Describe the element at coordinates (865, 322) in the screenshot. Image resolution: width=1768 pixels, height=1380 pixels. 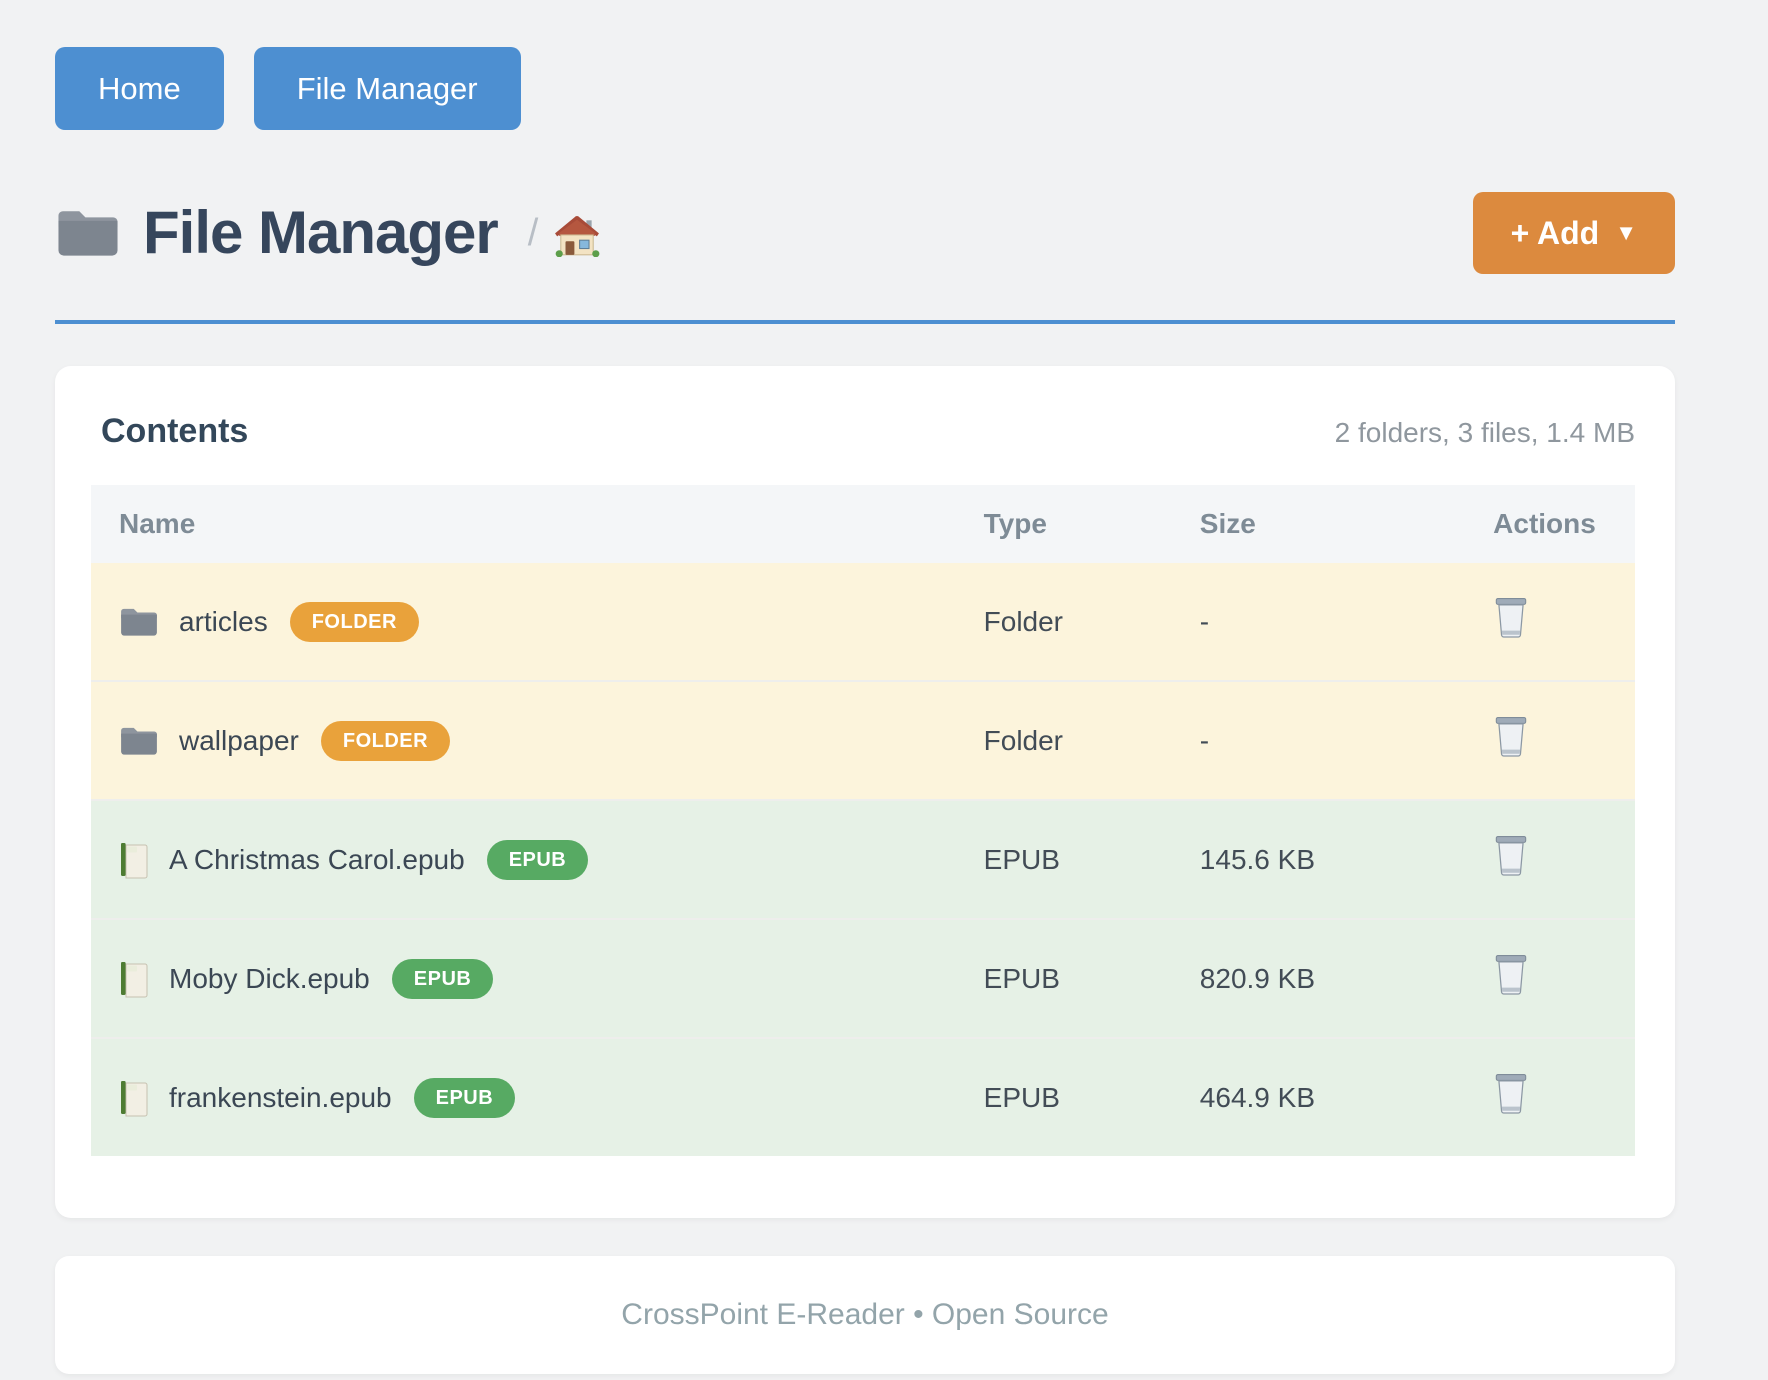
I see `title-divider` at that location.